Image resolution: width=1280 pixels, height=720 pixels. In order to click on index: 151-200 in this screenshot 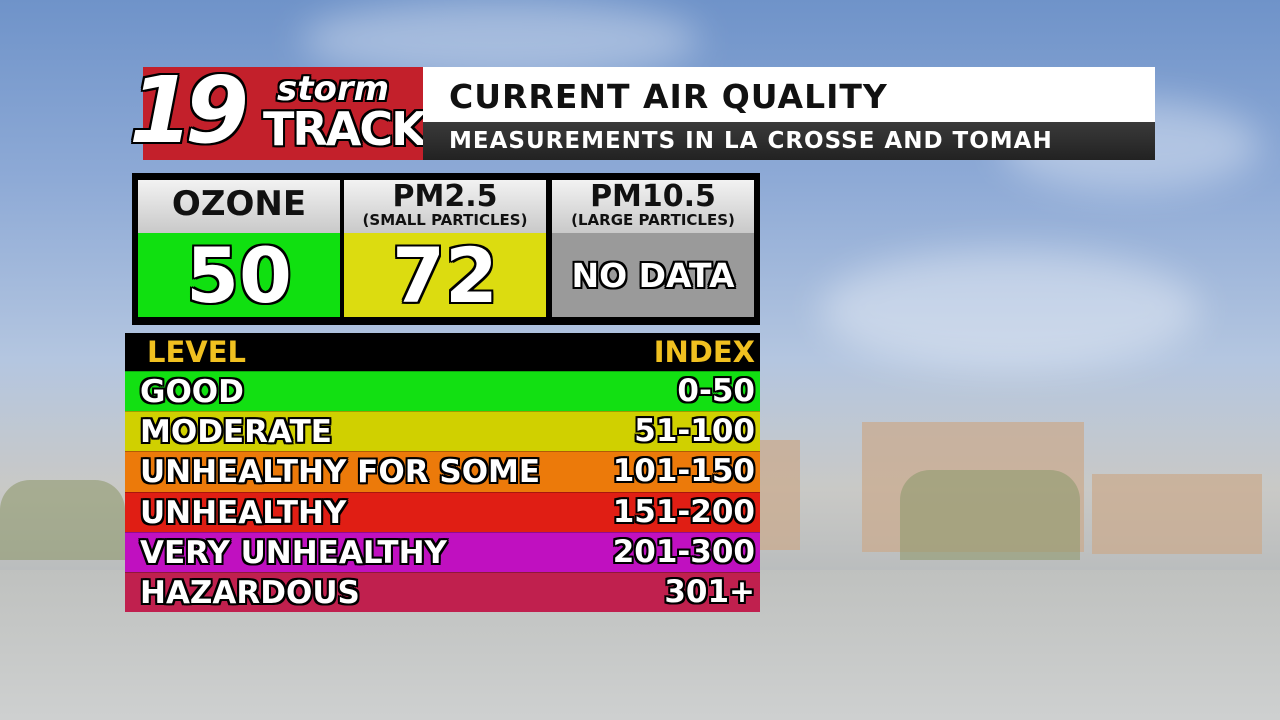, I will do `click(683, 511)`.